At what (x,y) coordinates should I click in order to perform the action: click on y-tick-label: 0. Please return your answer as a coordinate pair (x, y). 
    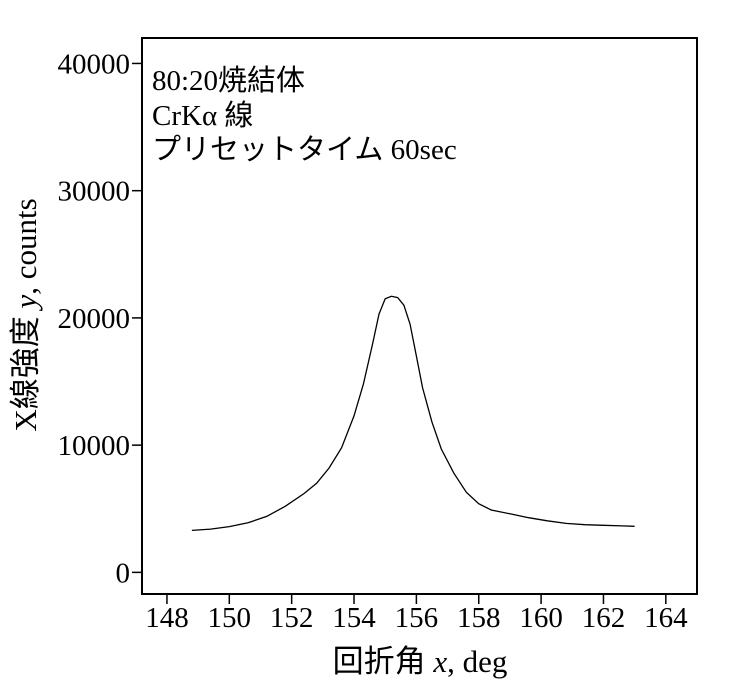
    Looking at the image, I should click on (123, 573).